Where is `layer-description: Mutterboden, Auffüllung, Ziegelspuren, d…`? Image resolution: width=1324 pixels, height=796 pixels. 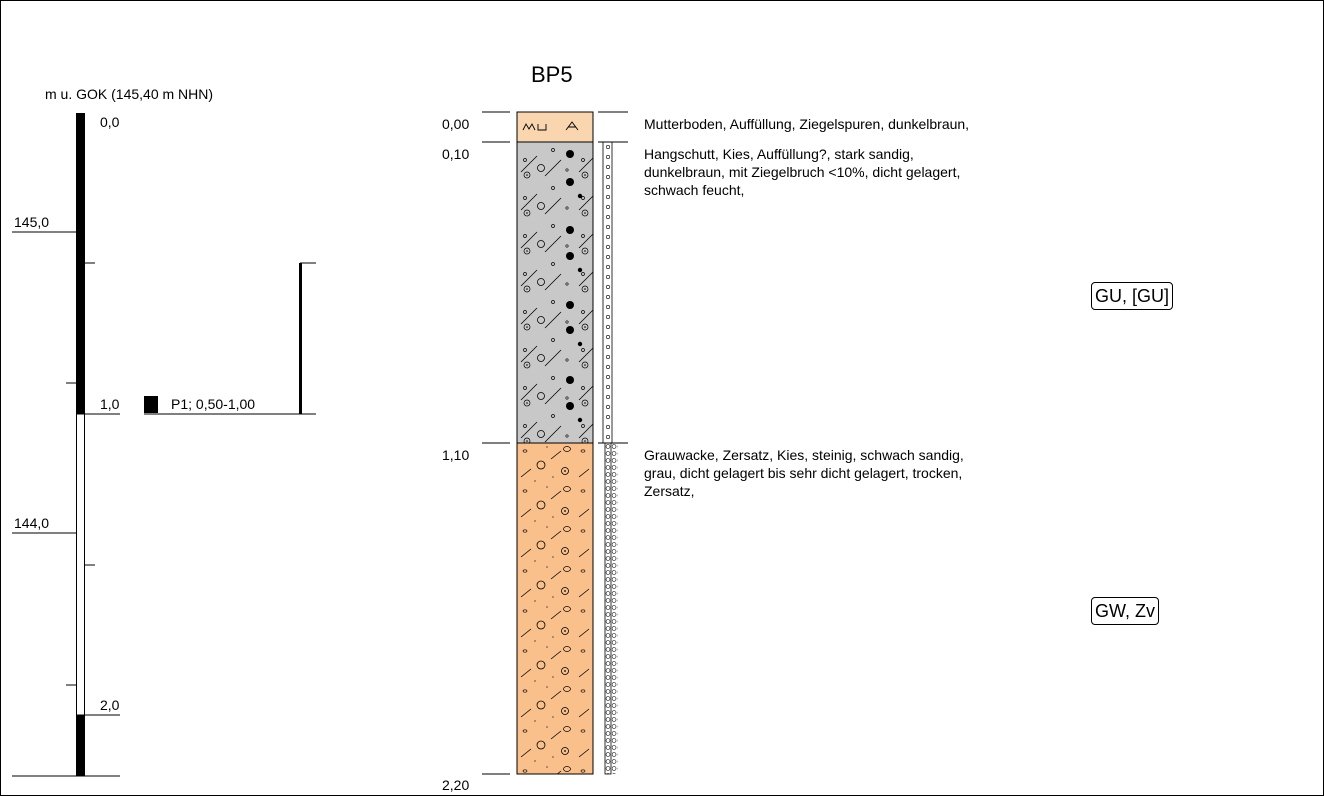
layer-description: Mutterboden, Auffüllung, Ziegelspuren, d… is located at coordinates (807, 124).